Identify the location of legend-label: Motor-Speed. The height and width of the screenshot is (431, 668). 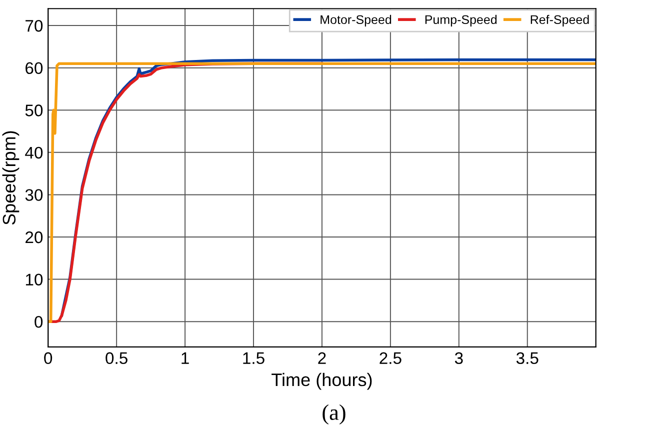
(356, 20).